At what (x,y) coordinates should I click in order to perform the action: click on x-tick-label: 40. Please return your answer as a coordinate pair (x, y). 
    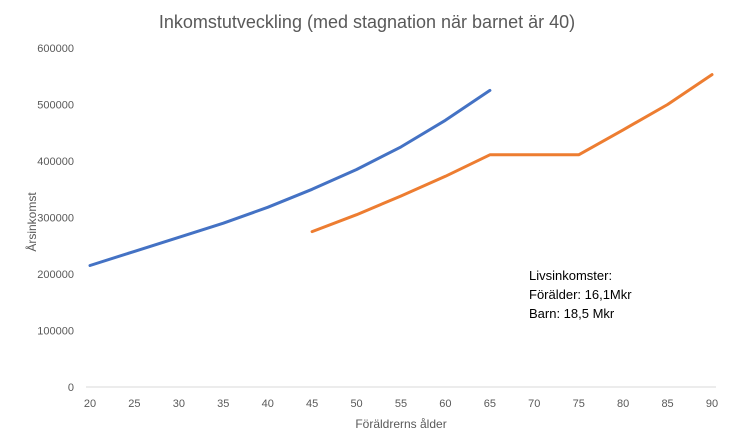
    Looking at the image, I should click on (268, 404).